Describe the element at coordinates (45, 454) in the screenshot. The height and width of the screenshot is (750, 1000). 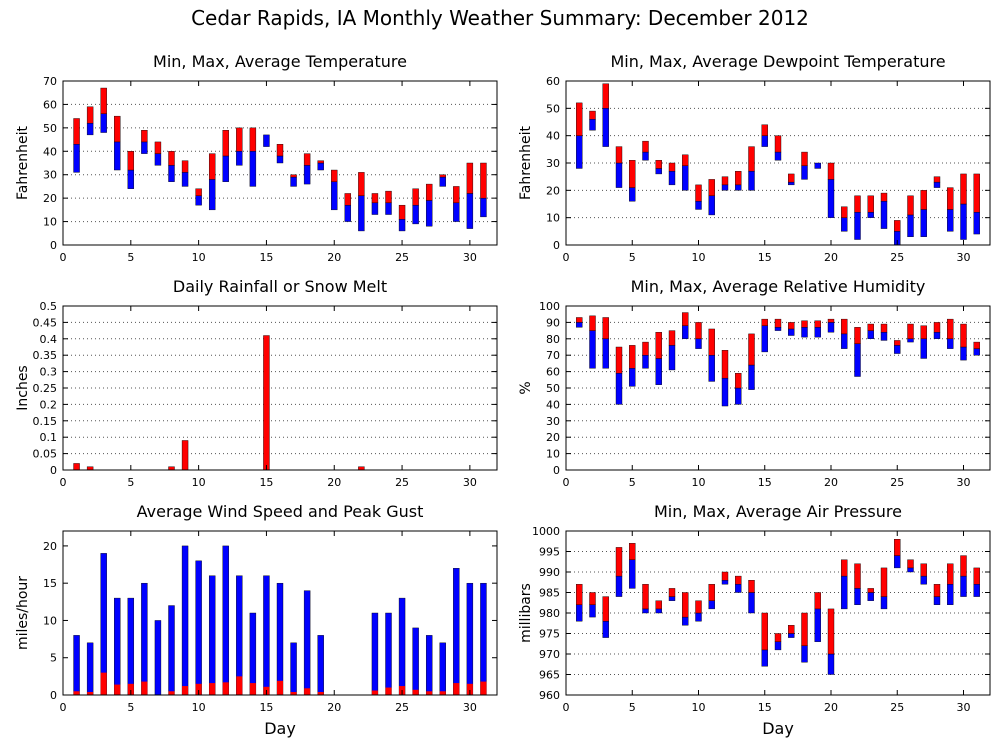
I see `y-tick-label: 0.05` at that location.